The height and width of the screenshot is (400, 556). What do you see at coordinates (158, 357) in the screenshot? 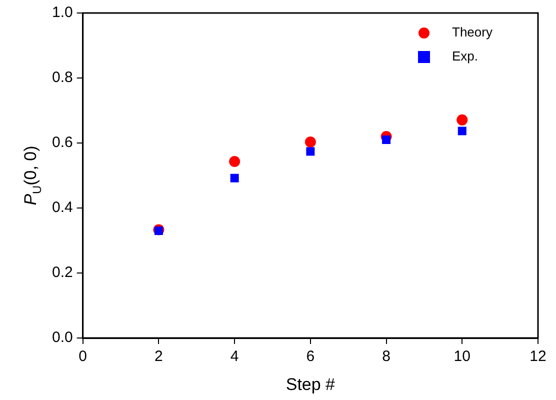
I see `x-tick-label: 2` at bounding box center [158, 357].